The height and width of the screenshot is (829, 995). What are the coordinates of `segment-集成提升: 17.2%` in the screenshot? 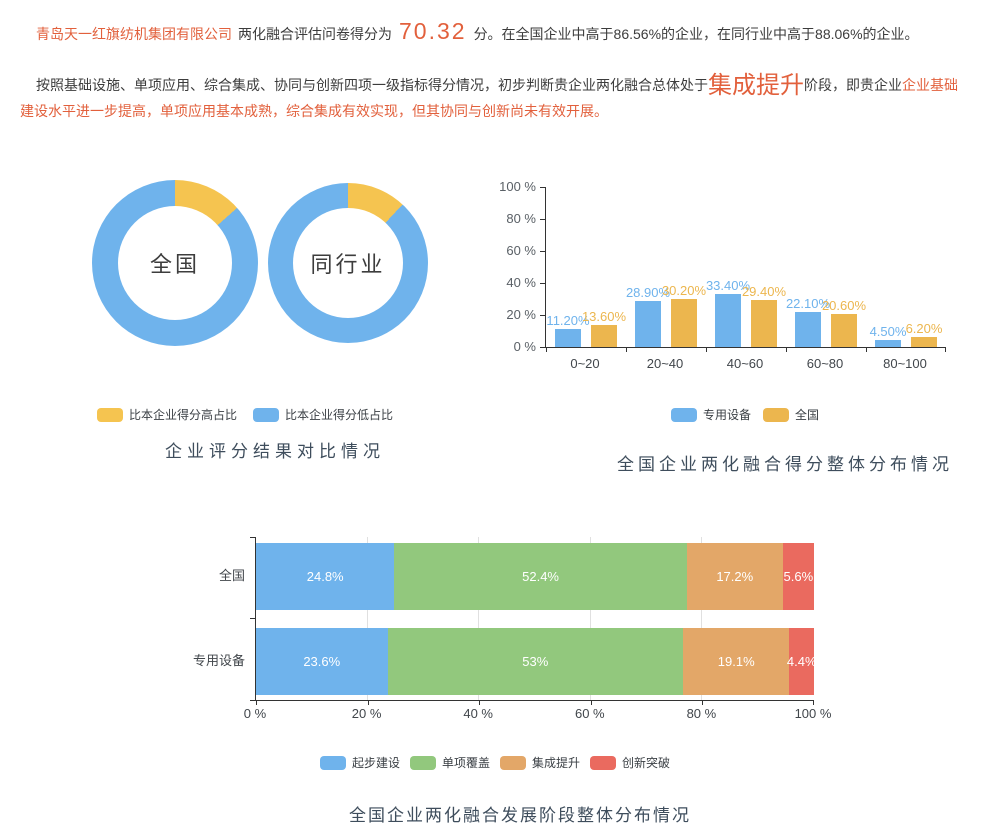 It's located at (734, 576).